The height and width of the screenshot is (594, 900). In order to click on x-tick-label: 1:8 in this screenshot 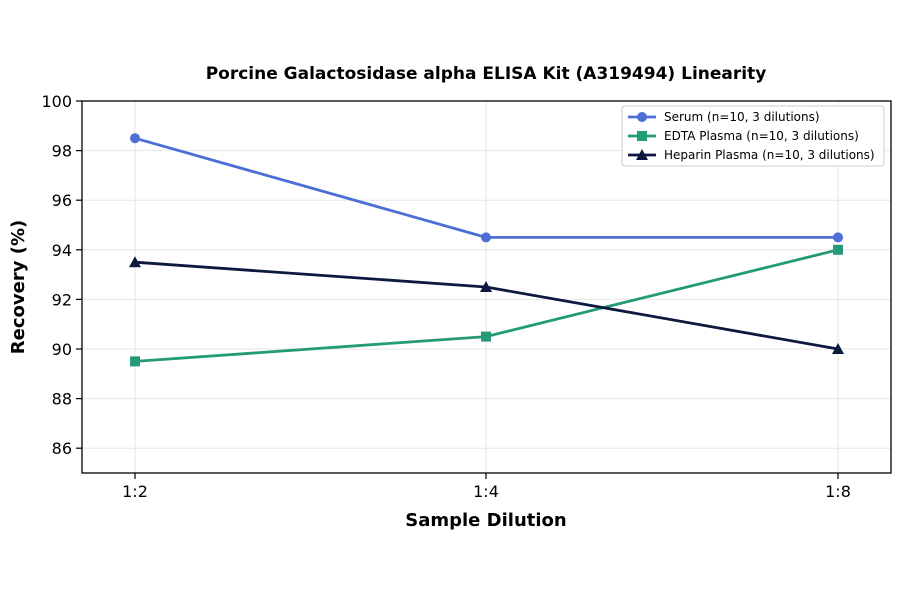, I will do `click(838, 491)`.